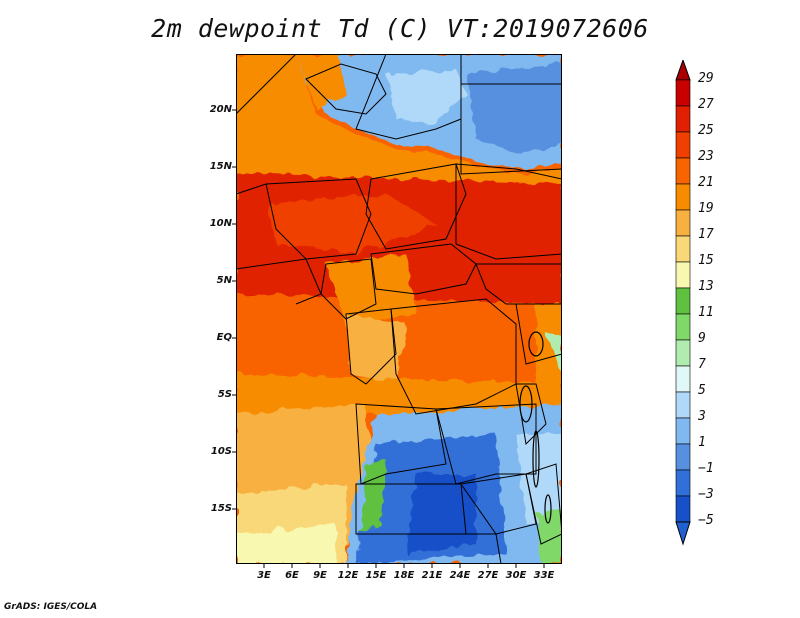  I want to click on colorbar-level-label: −5, so click(706, 520).